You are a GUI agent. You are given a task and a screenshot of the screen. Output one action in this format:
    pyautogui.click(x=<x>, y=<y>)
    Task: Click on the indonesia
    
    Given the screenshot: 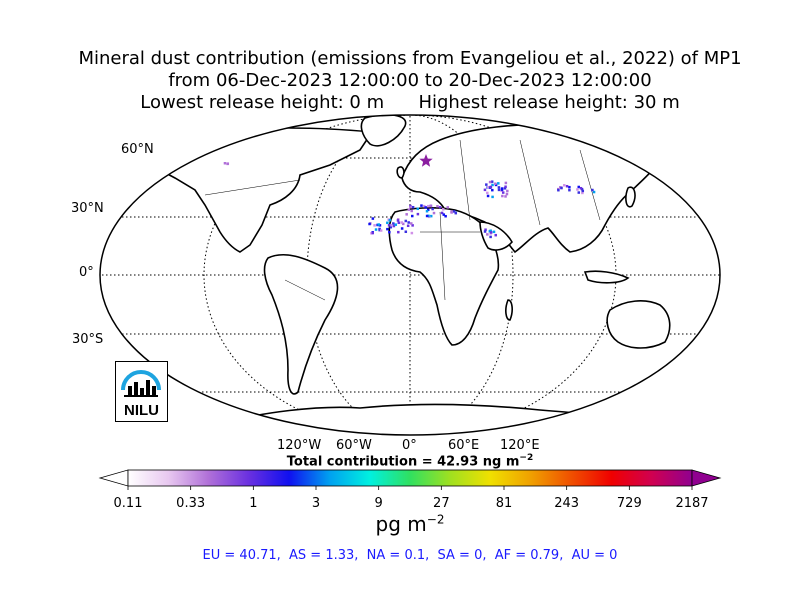 What is the action you would take?
    pyautogui.click(x=606, y=277)
    